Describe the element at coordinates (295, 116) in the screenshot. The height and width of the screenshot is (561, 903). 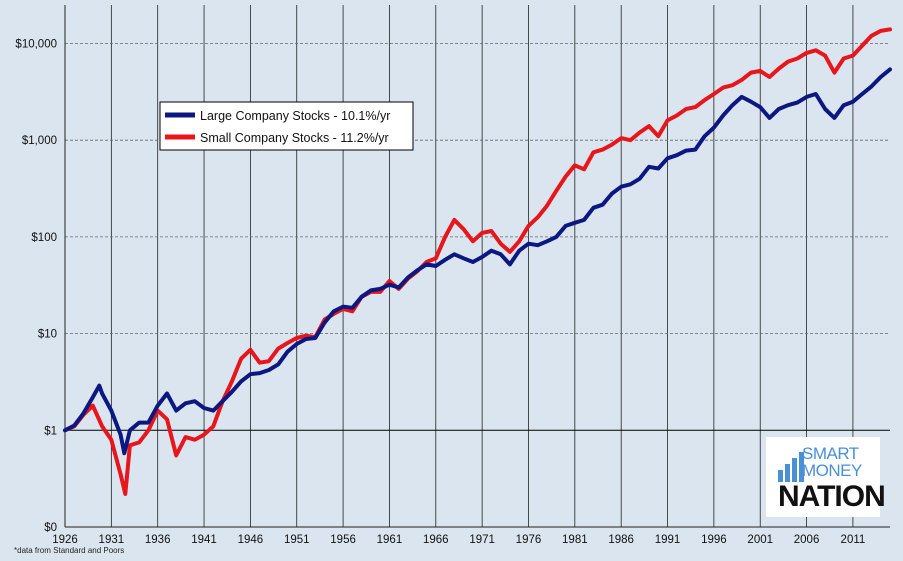
I see `legend-label-large: Large Company Stocks - 10.1%/yr` at that location.